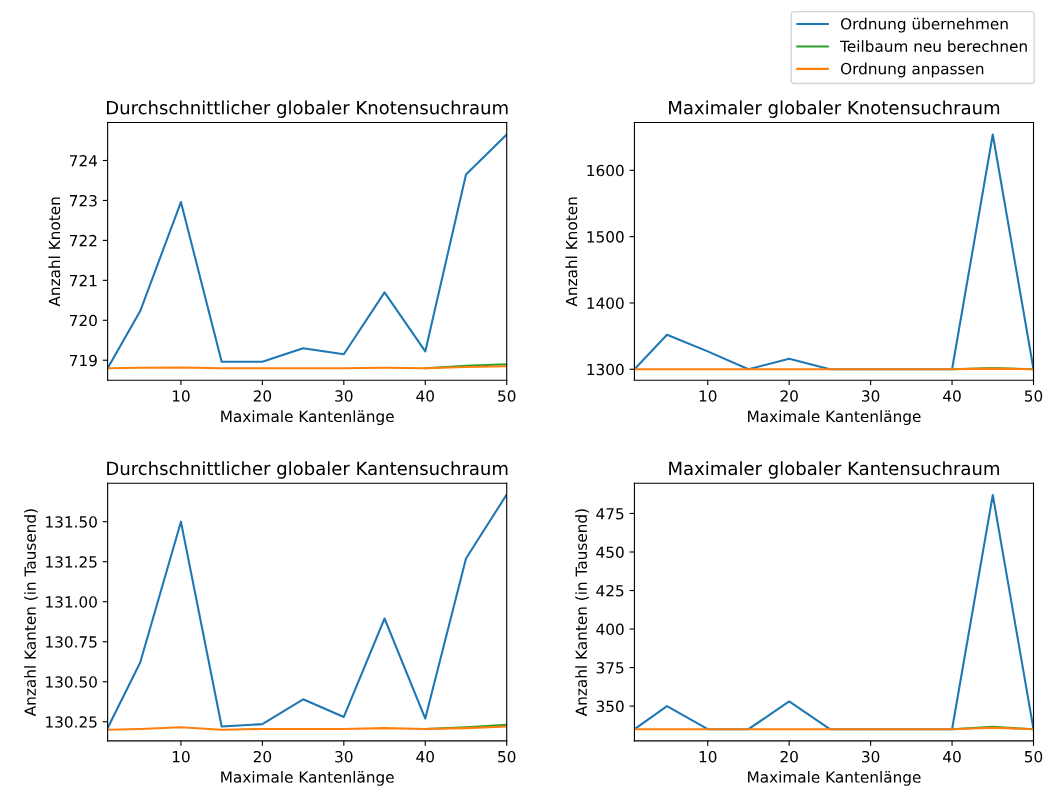  What do you see at coordinates (924, 25) in the screenshot?
I see `legend-label: Ordnung übernehmen` at bounding box center [924, 25].